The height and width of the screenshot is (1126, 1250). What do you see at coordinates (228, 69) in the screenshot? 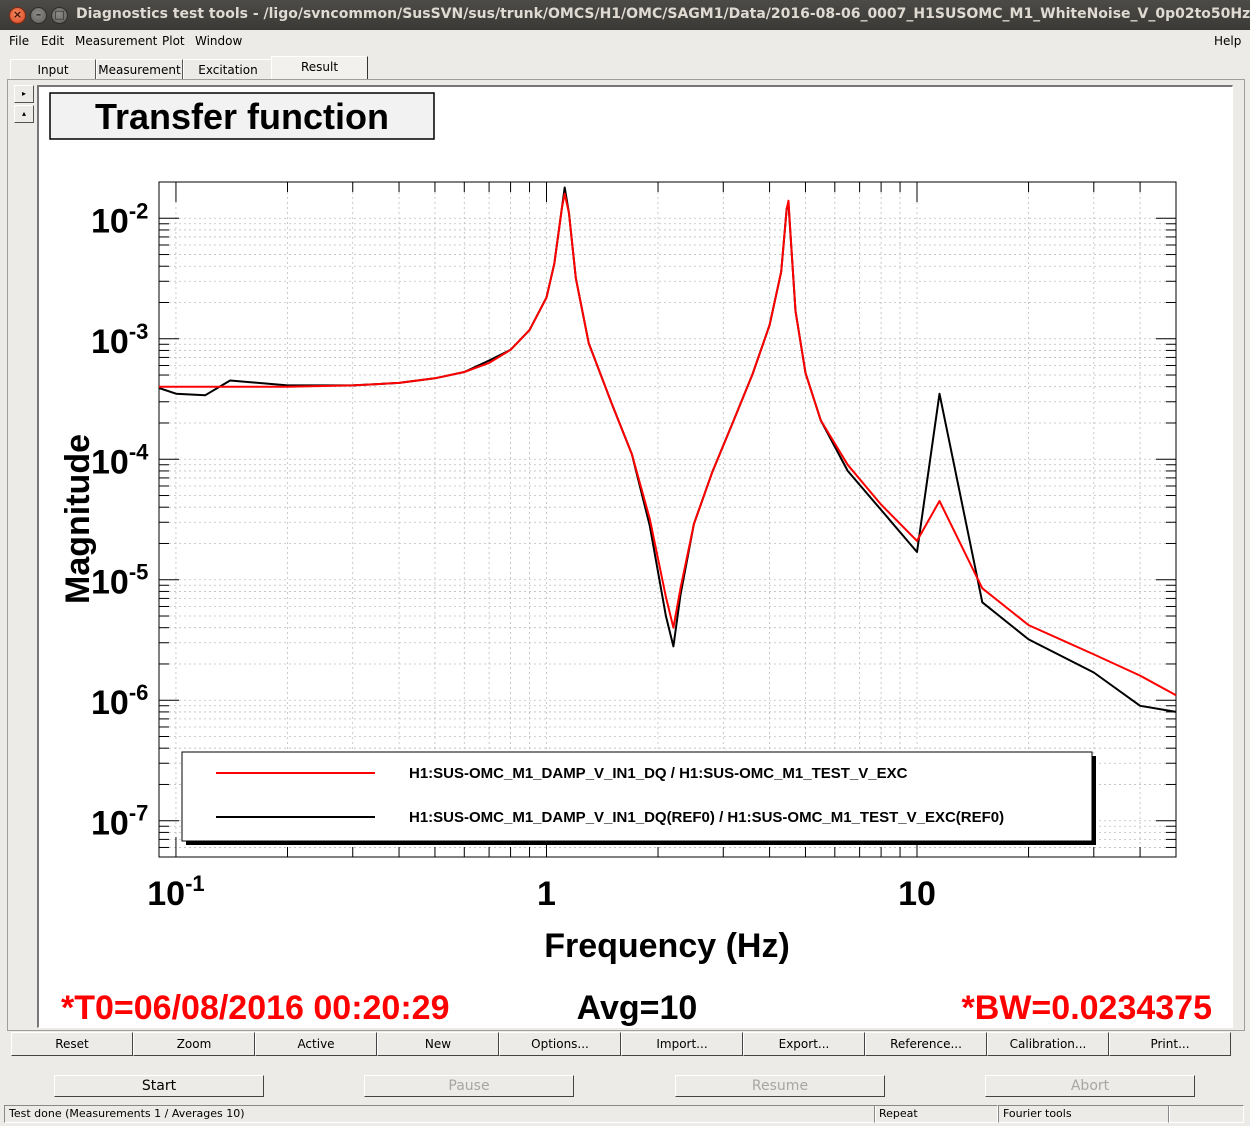
I see `tab-excitation: Excitation` at bounding box center [228, 69].